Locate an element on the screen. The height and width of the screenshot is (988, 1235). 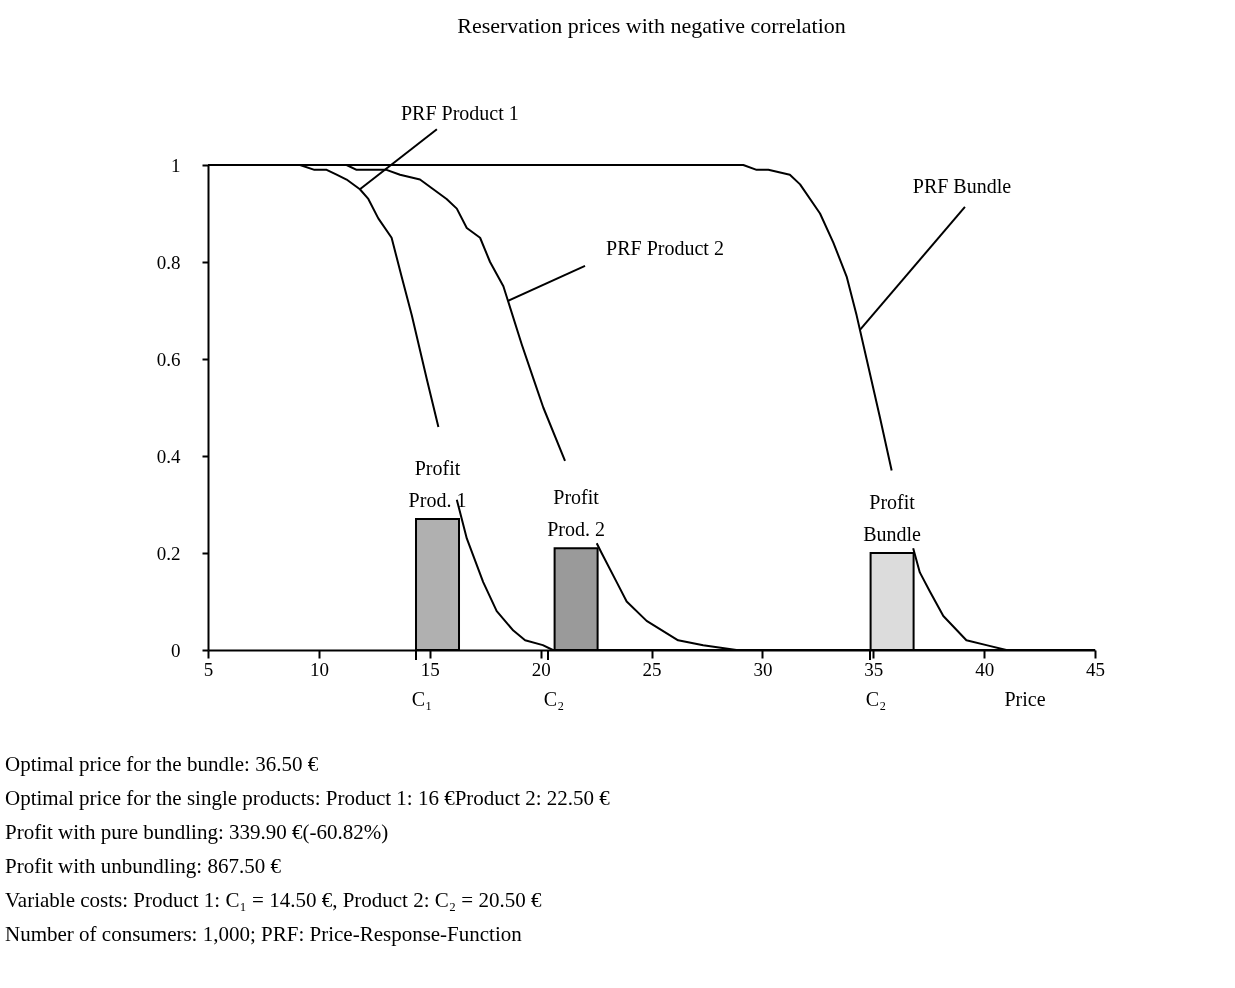
x-tick-label: 35 is located at coordinates (874, 669).